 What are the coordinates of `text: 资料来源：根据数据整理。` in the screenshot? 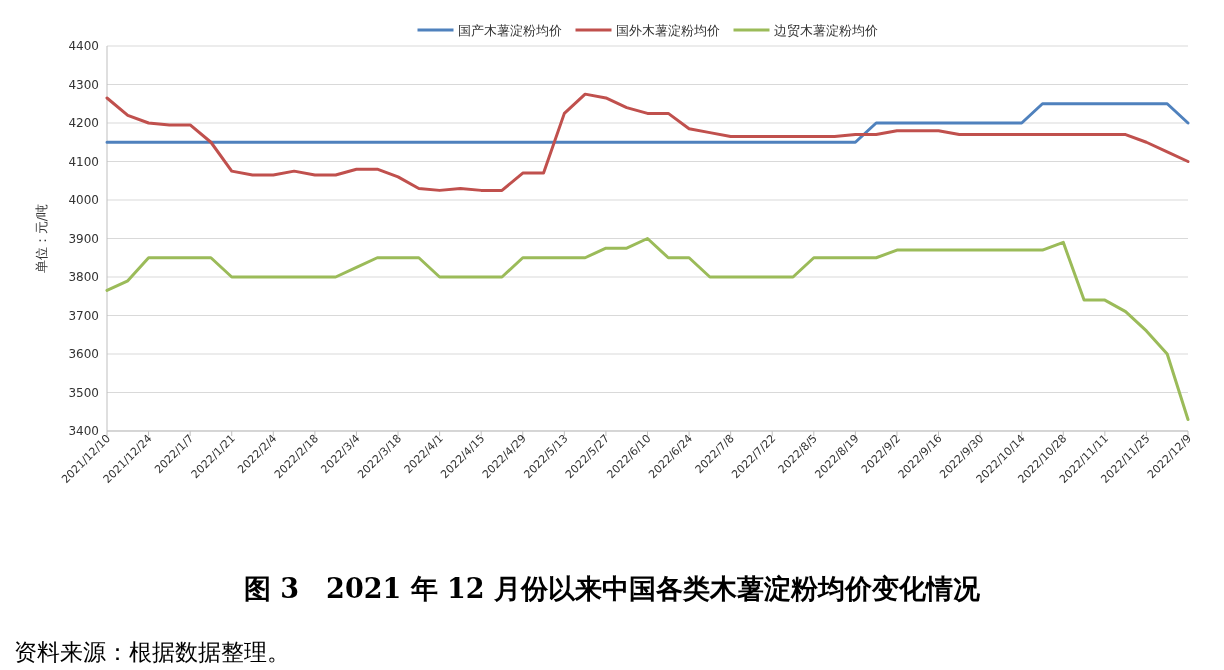 It's located at (152, 652).